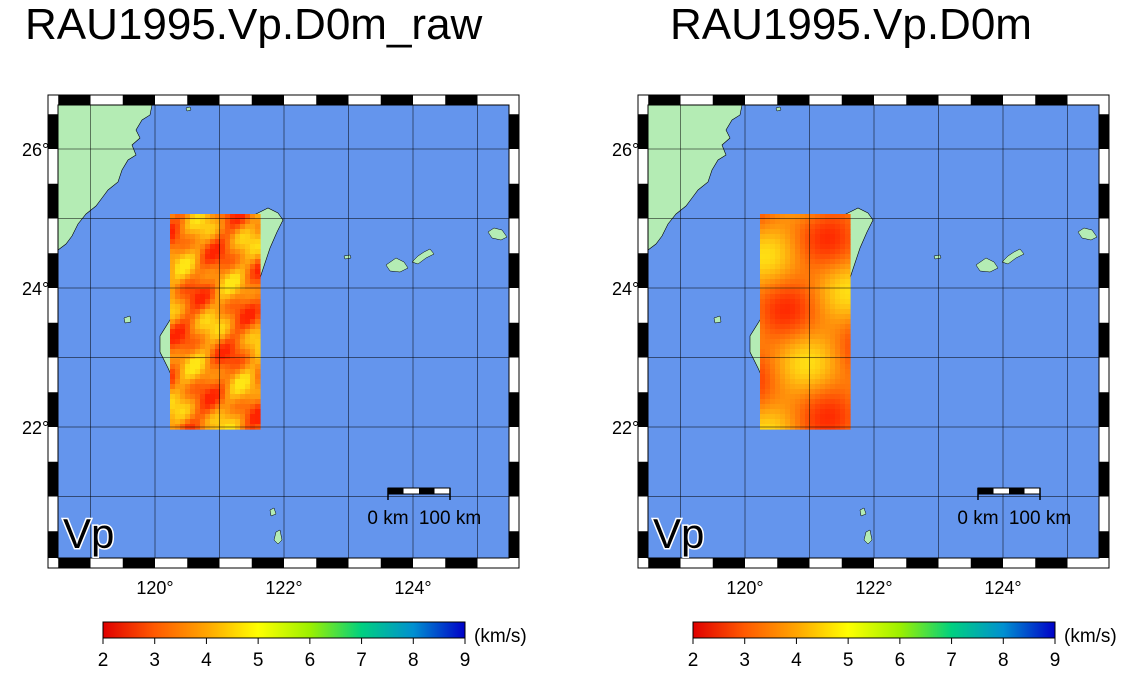 This screenshot has height=684, width=1133. I want to click on colorbar-unit: (km/s), so click(500, 636).